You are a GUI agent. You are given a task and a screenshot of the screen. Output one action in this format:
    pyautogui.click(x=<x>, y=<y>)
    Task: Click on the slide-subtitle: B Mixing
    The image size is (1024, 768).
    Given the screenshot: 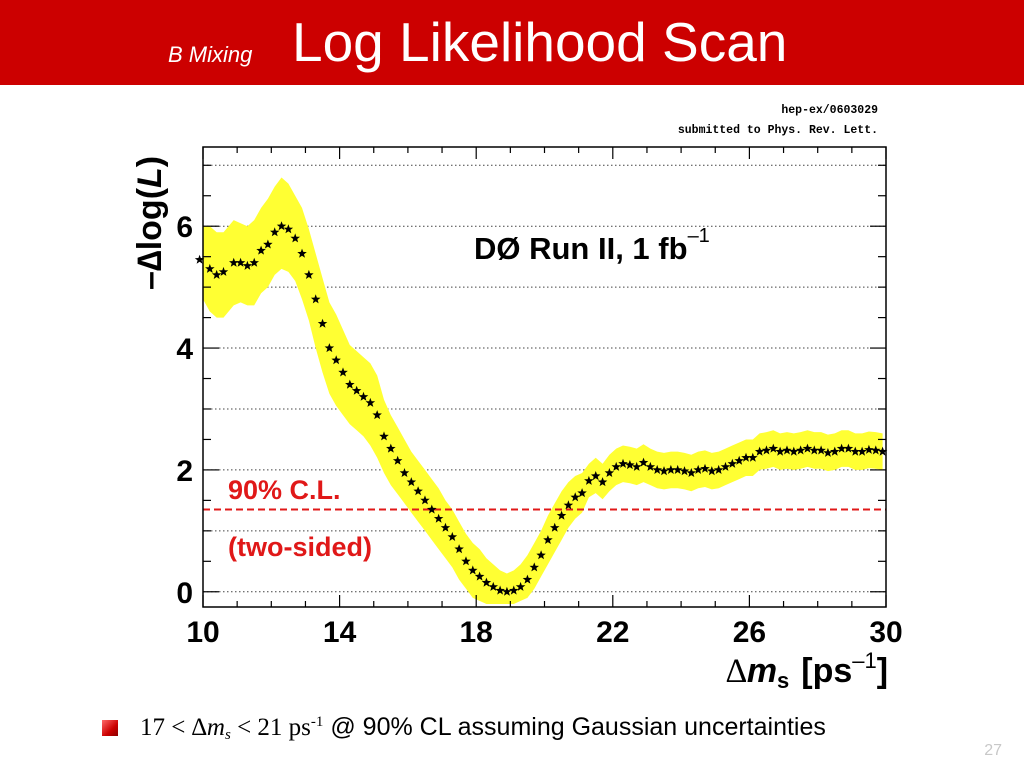 What is the action you would take?
    pyautogui.click(x=210, y=54)
    